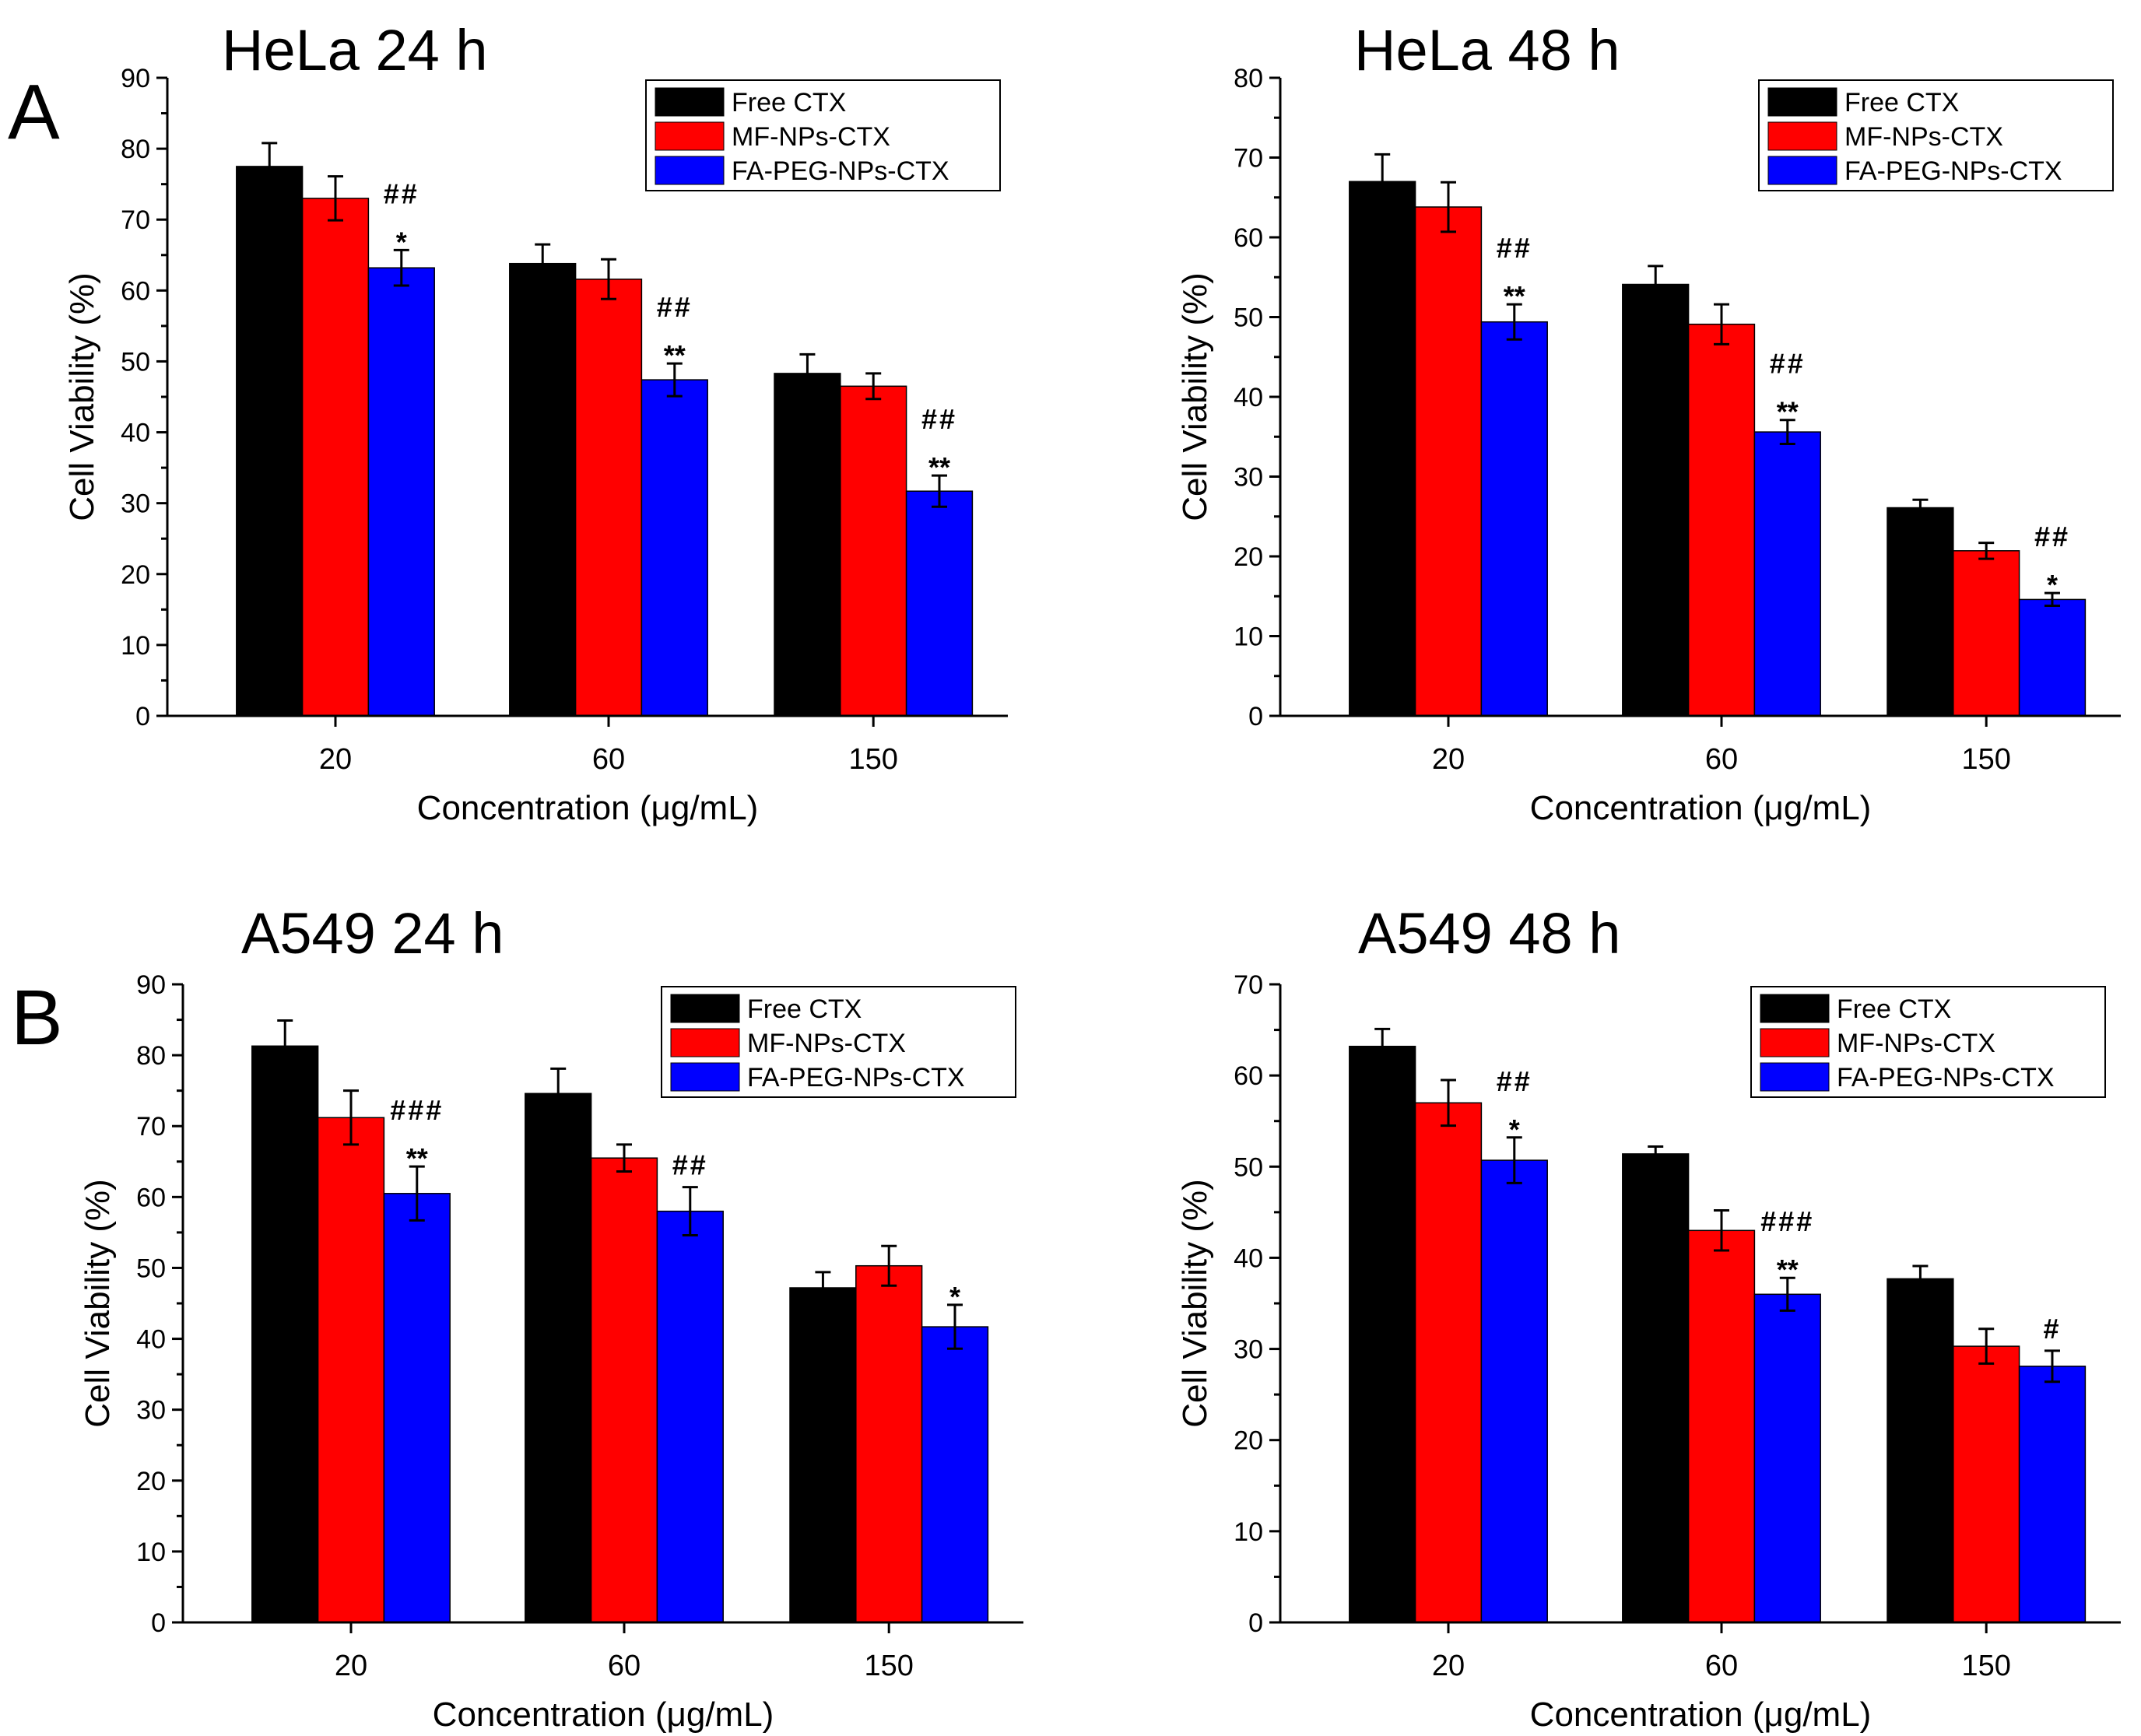  Describe the element at coordinates (1985, 1666) in the screenshot. I see `x-tick-label-a549-48h-2: 150` at that location.